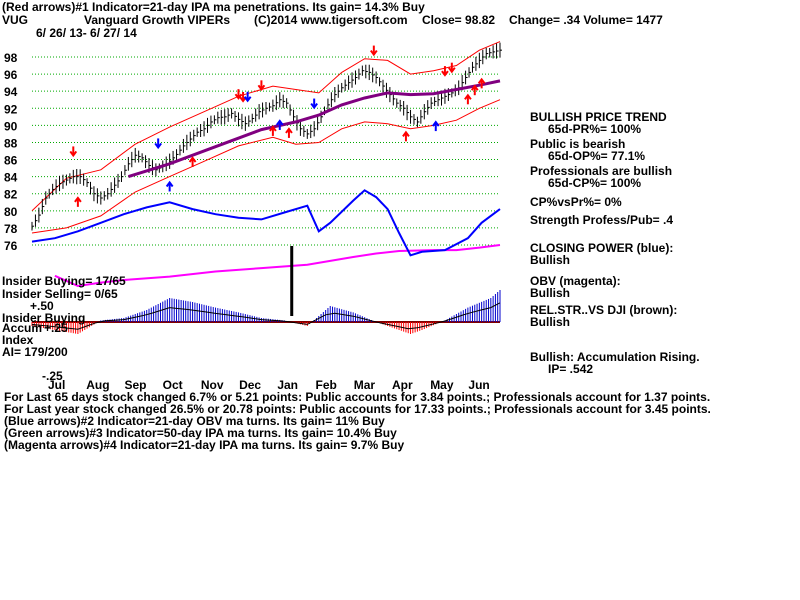 The height and width of the screenshot is (600, 800). I want to click on y-tick-label: 88, so click(11, 143).